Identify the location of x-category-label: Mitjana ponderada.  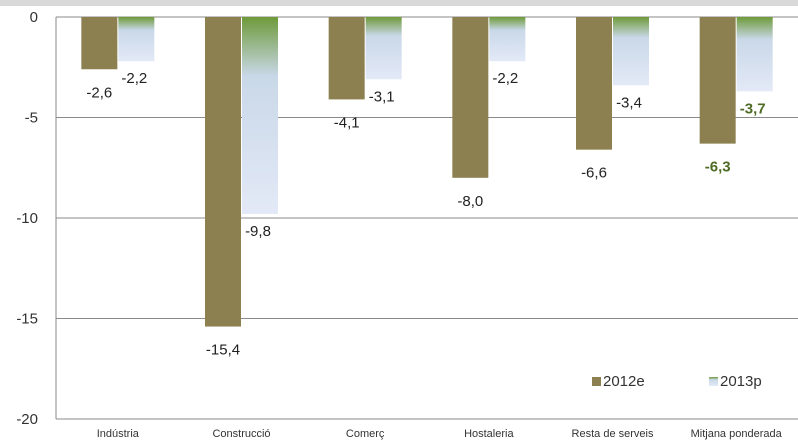
(737, 434).